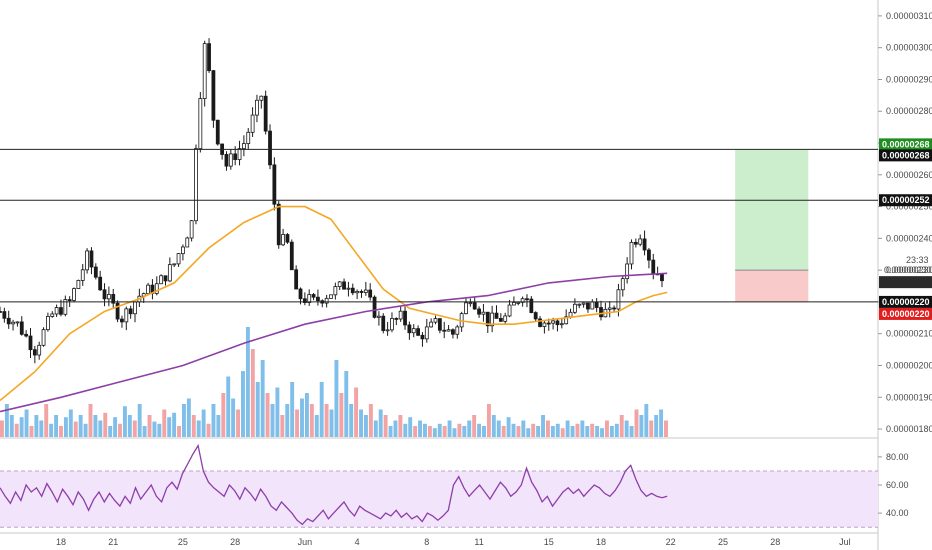  What do you see at coordinates (723, 542) in the screenshot?
I see `time-tick-label: 25` at bounding box center [723, 542].